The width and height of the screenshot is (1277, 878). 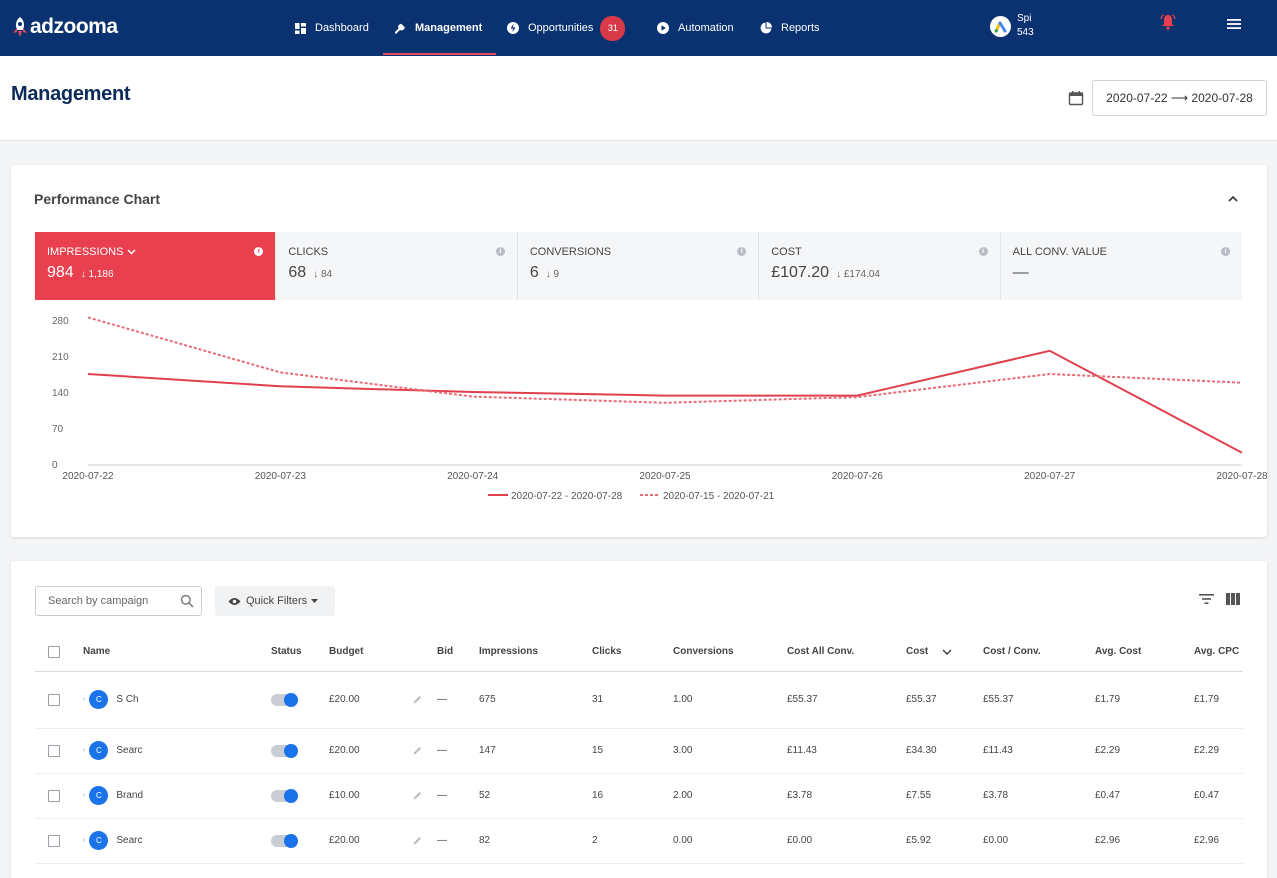 I want to click on bell-icon, so click(x=1168, y=22).